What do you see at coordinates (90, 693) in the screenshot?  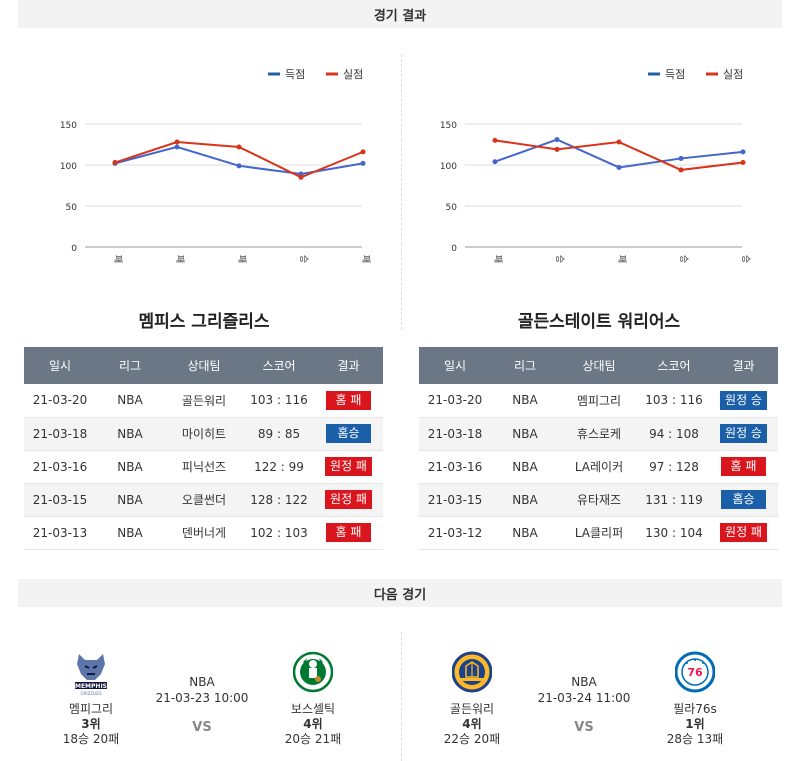 I see `svg-text: GRIZZLIES` at bounding box center [90, 693].